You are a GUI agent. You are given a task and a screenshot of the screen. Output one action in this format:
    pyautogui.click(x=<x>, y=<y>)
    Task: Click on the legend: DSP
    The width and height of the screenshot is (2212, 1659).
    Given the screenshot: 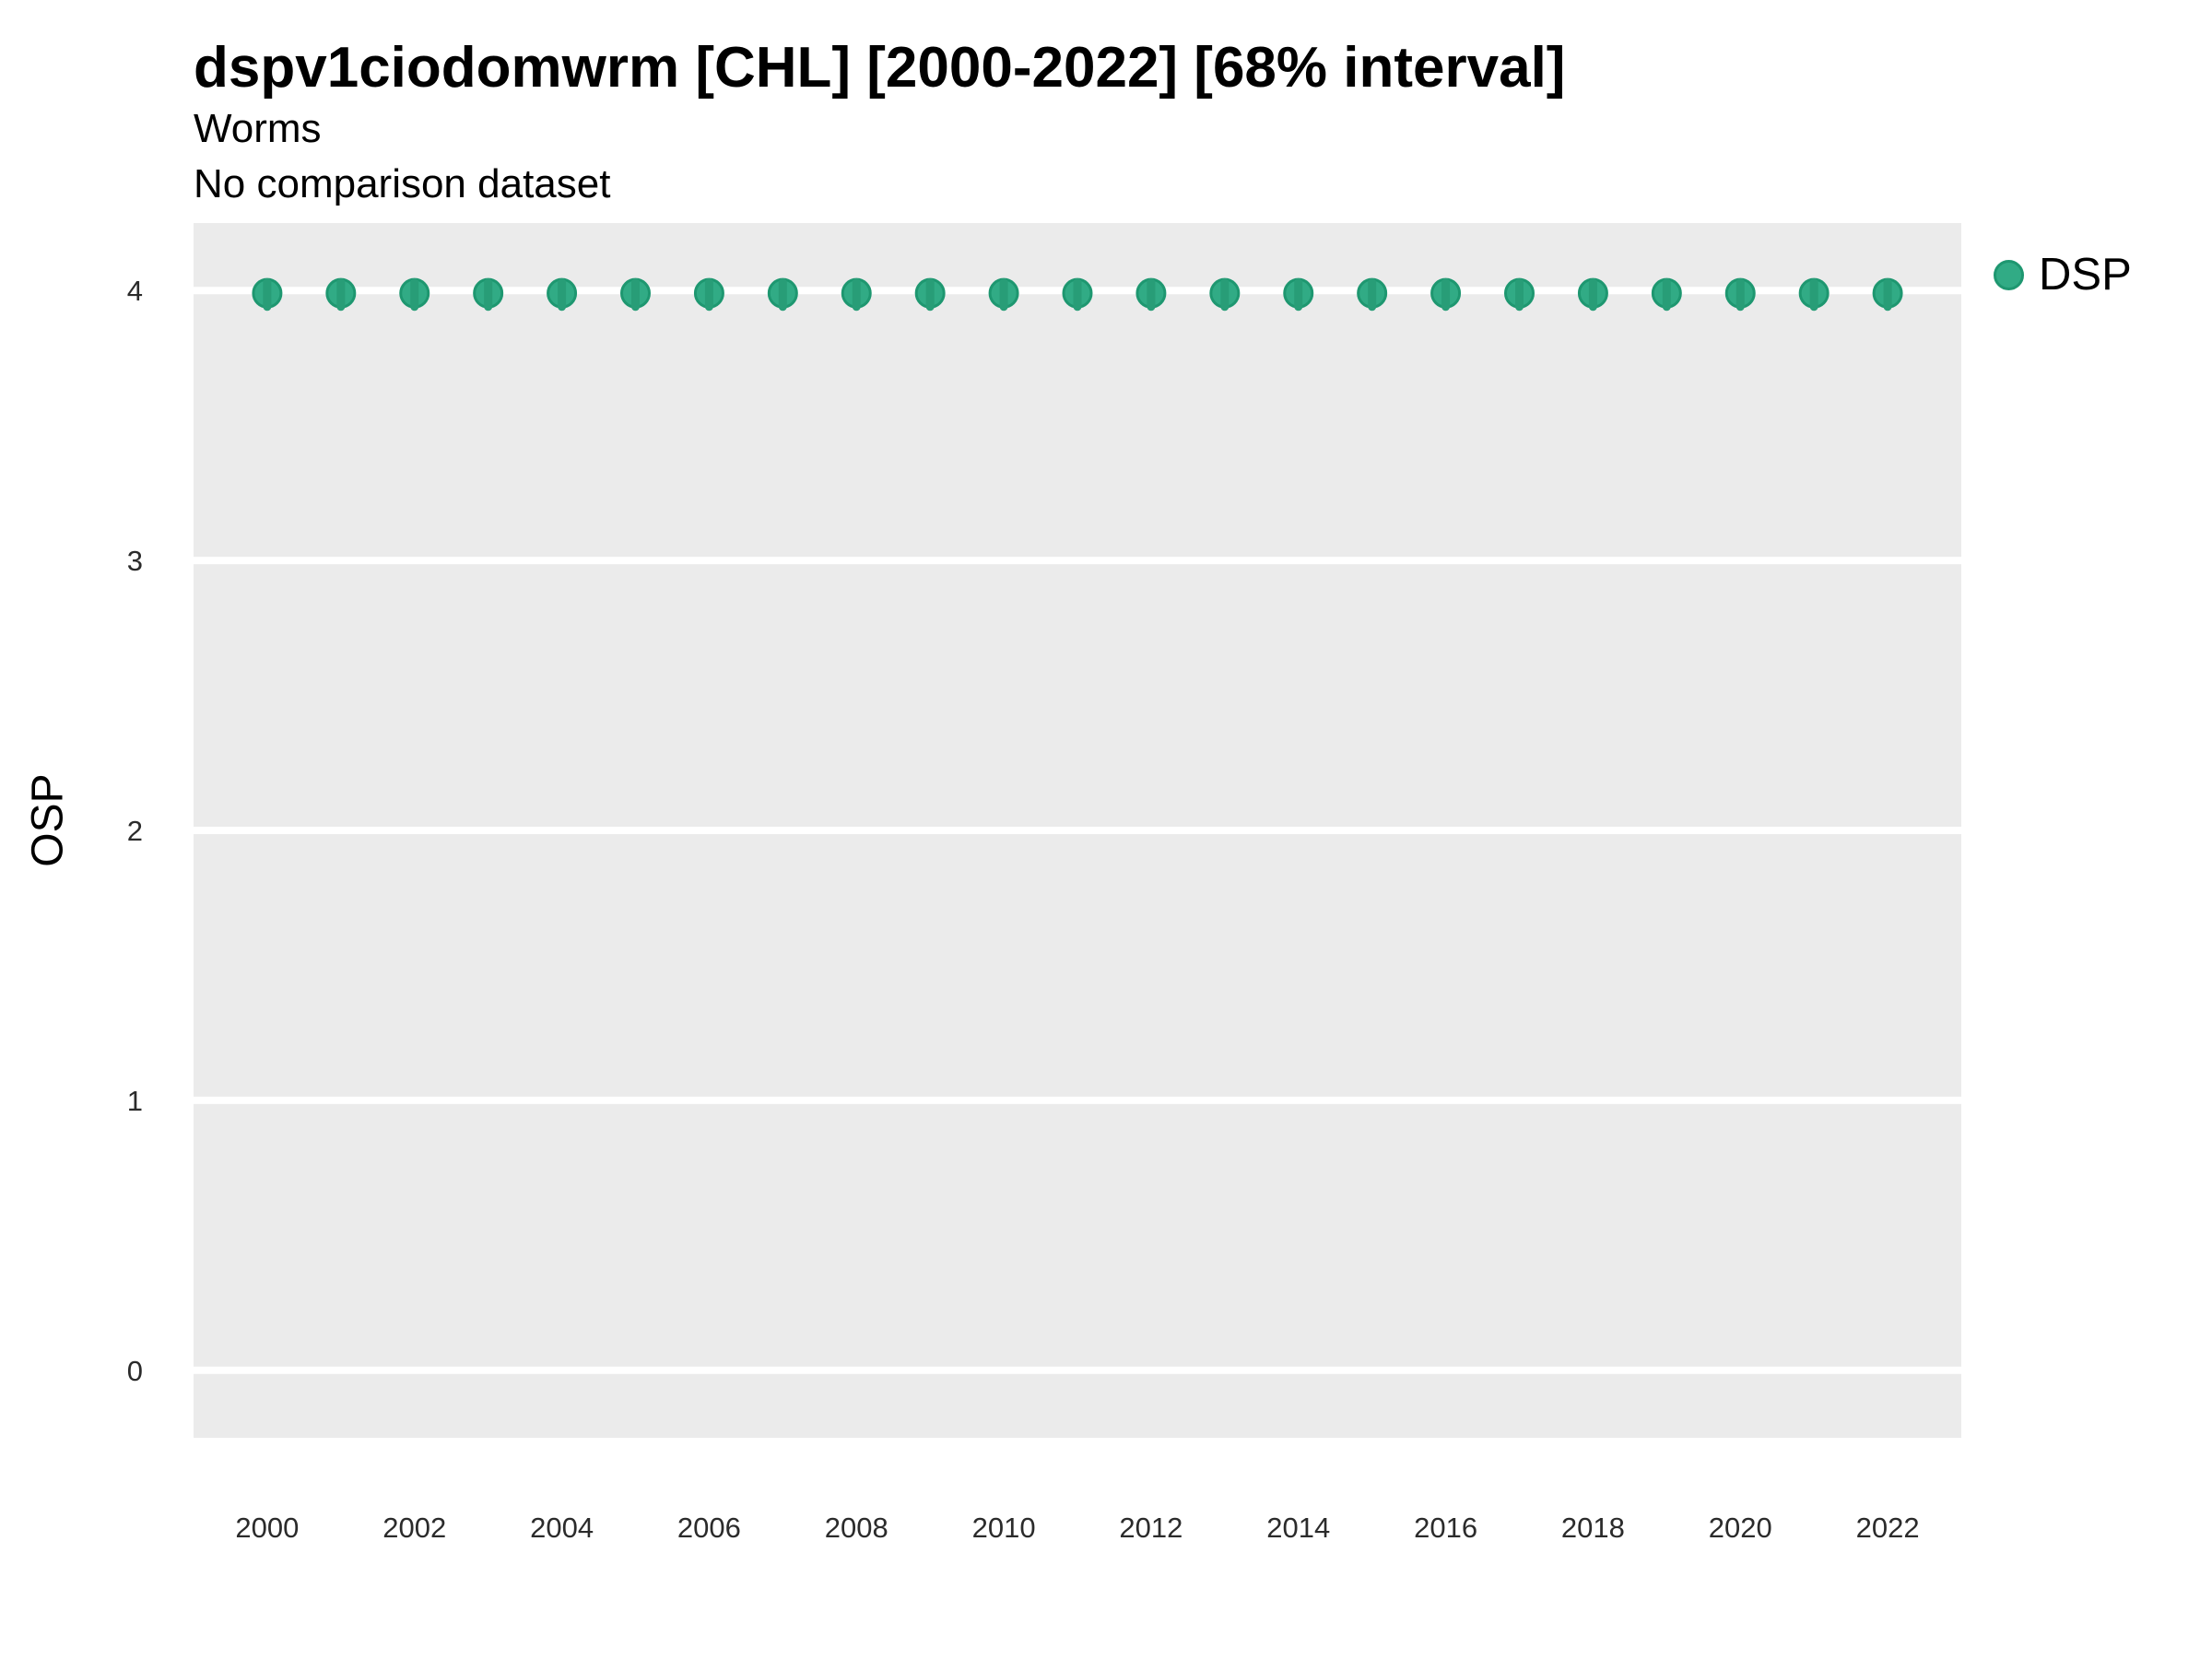 What is the action you would take?
    pyautogui.click(x=2063, y=275)
    